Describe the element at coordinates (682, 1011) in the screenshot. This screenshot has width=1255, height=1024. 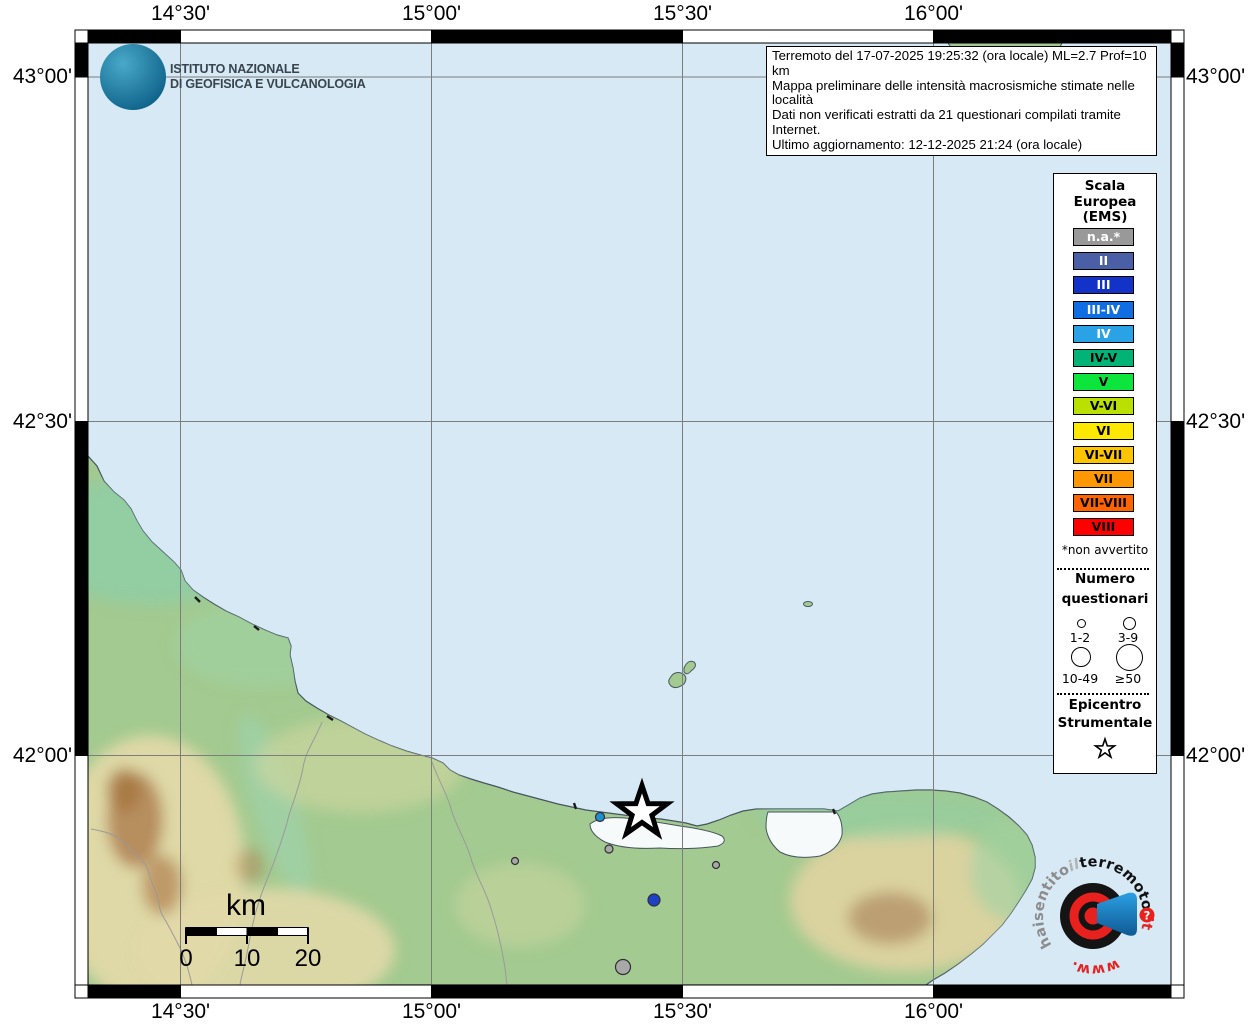
I see `axis-label-bottom-2: 15°30'` at that location.